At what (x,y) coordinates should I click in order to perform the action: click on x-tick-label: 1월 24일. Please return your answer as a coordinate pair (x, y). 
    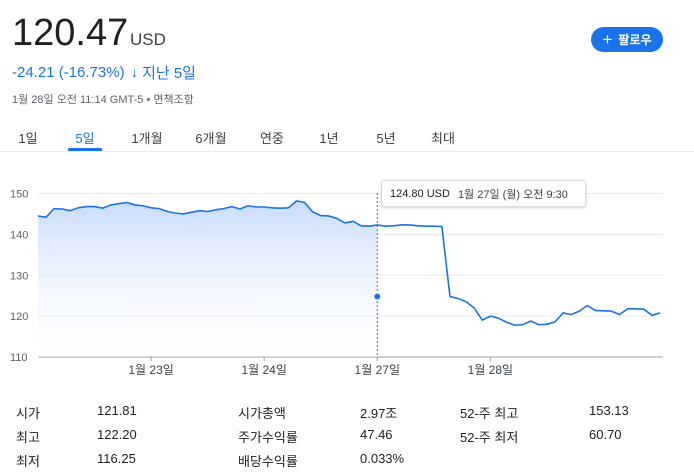
    Looking at the image, I should click on (263, 370).